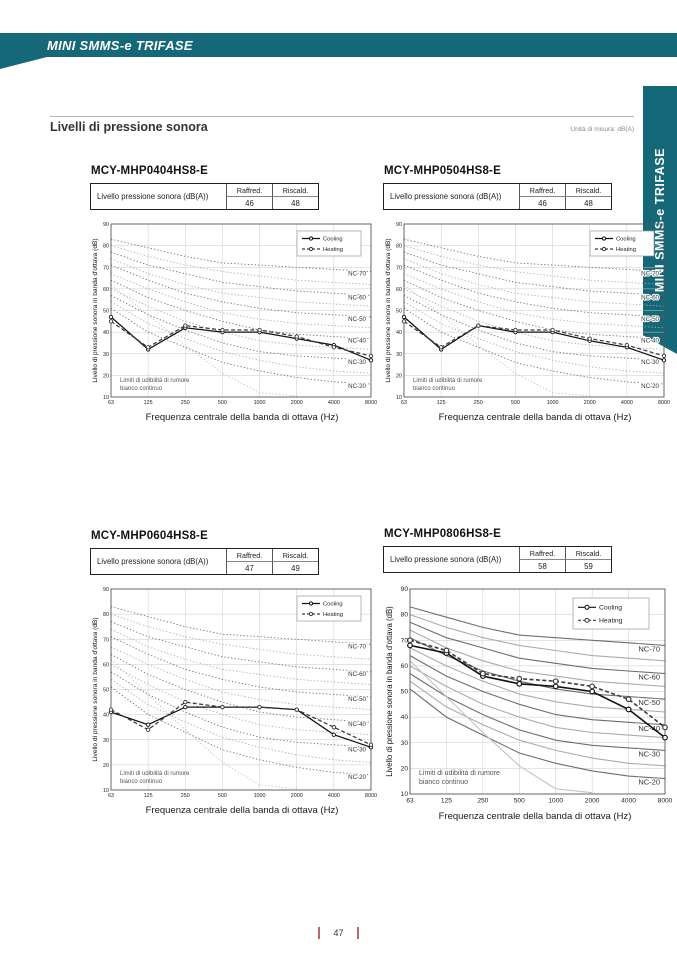 The height and width of the screenshot is (958, 677). Describe the element at coordinates (295, 203) in the screenshot. I see `table-value-heating: 48` at that location.